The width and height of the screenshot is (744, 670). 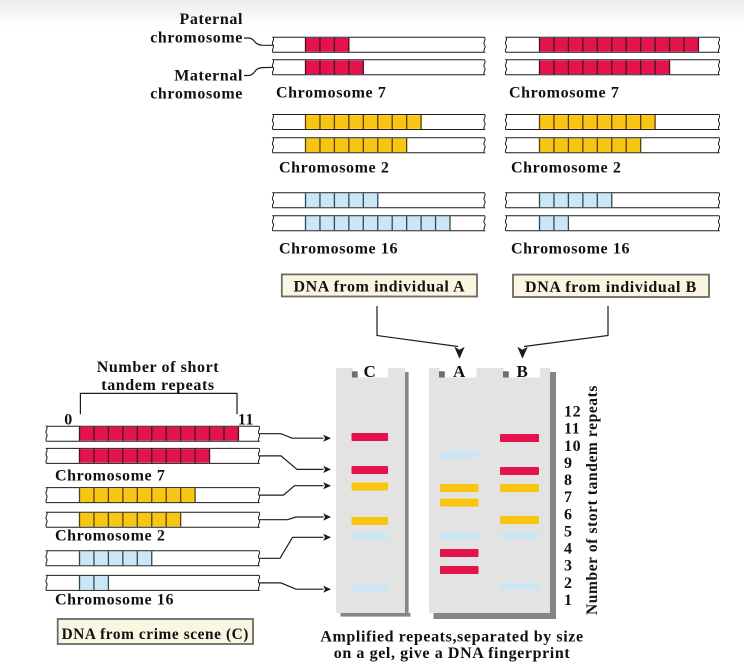 I want to click on svg-text: 6, so click(x=568, y=514).